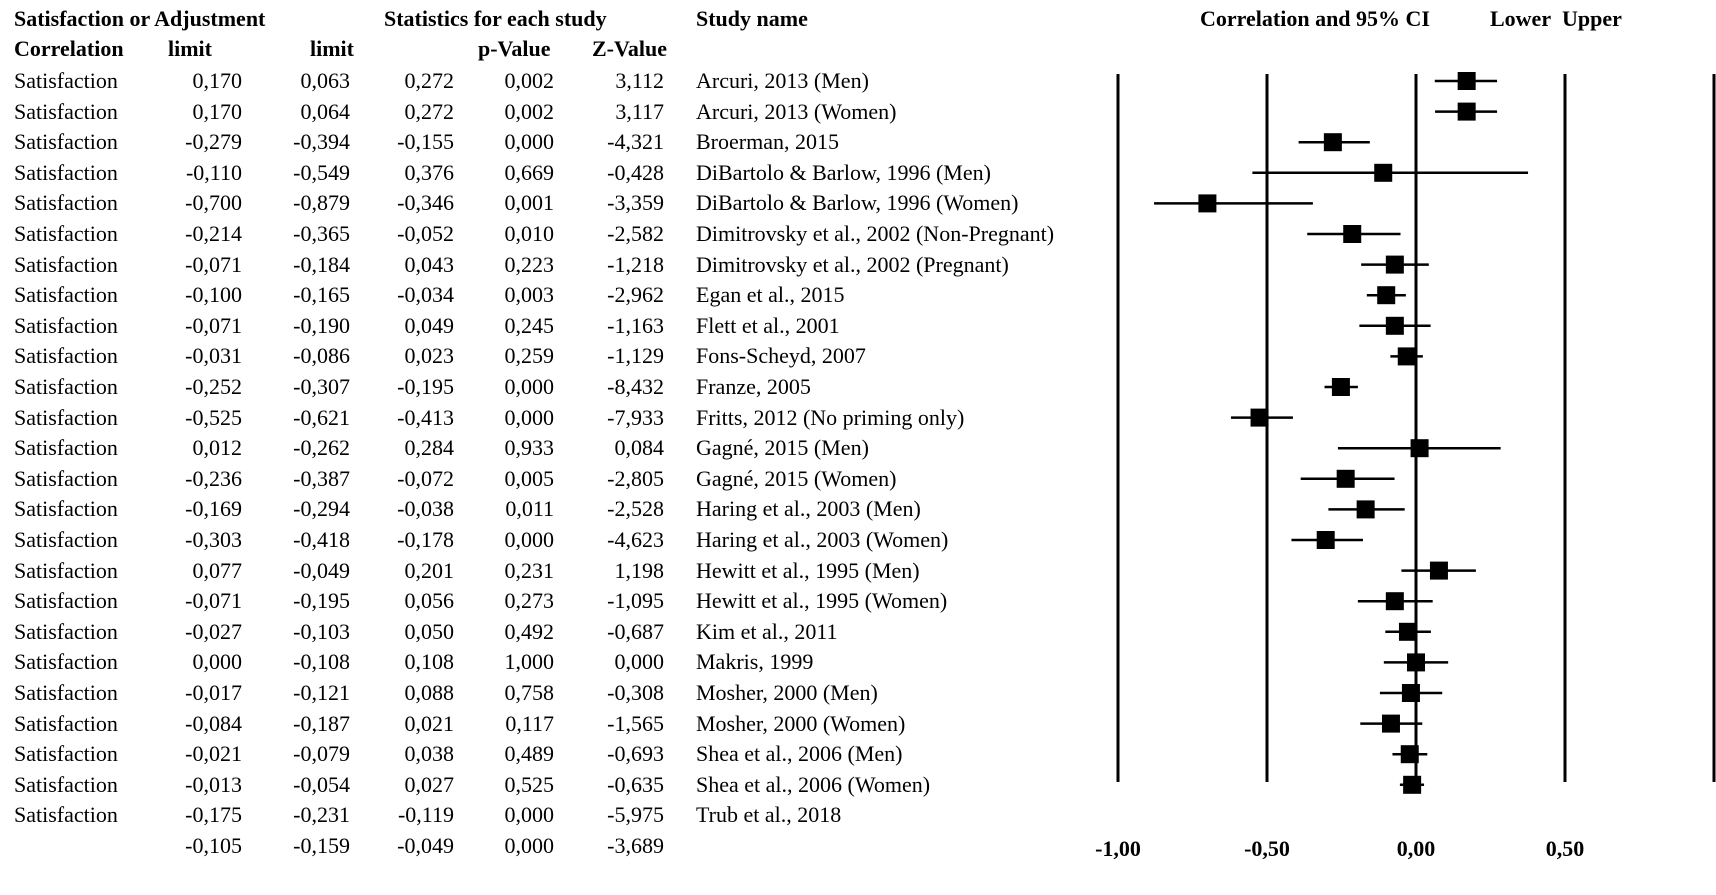 The image size is (1716, 895). Describe the element at coordinates (429, 631) in the screenshot. I see `table-row-18-hi: 0,050` at that location.